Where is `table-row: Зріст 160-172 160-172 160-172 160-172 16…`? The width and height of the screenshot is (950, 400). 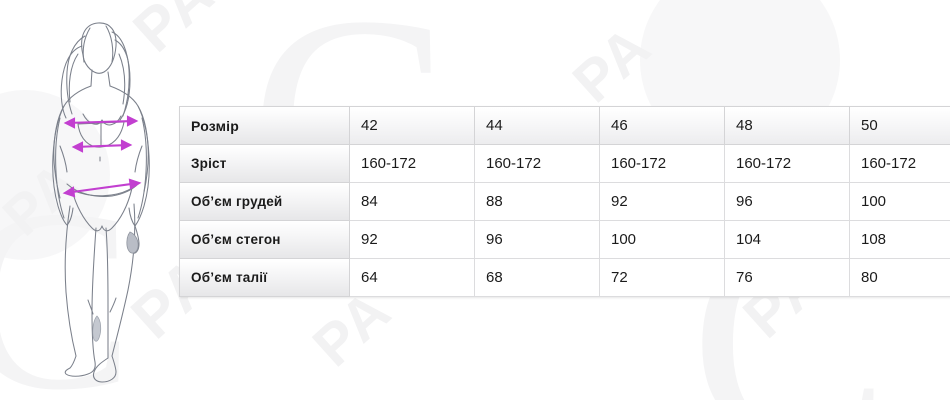
table-row: Зріст 160-172 160-172 160-172 160-172 16… is located at coordinates (564, 163).